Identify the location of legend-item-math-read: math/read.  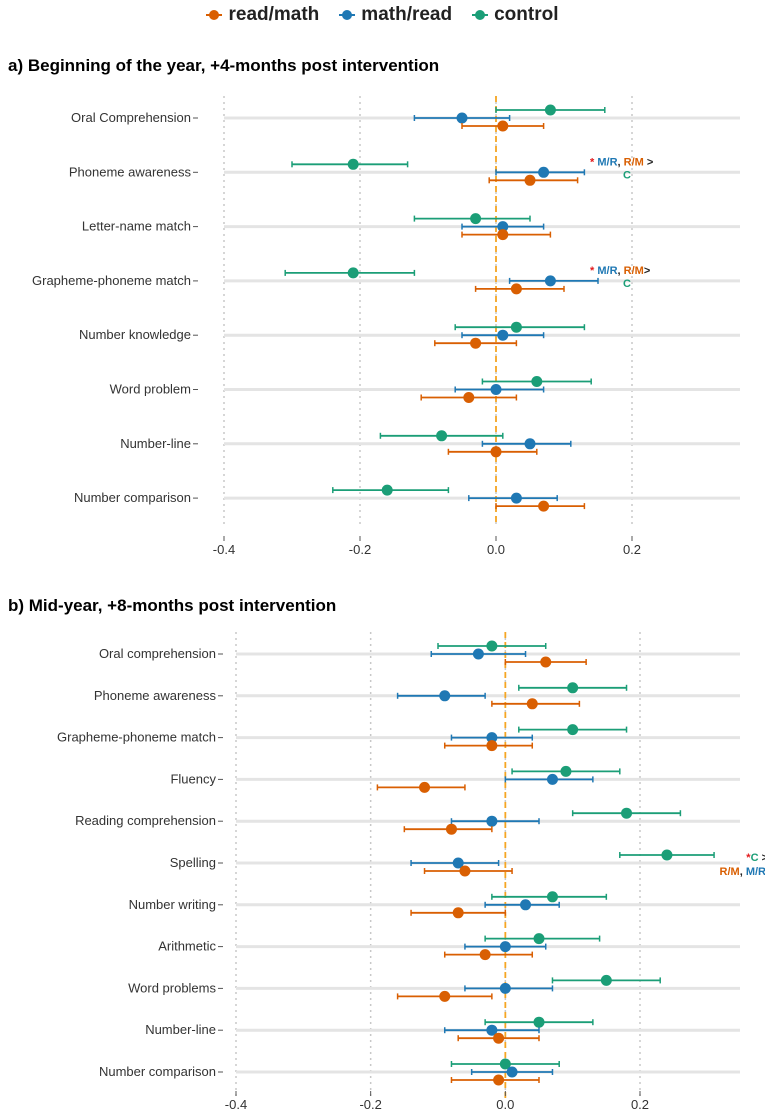
(395, 15).